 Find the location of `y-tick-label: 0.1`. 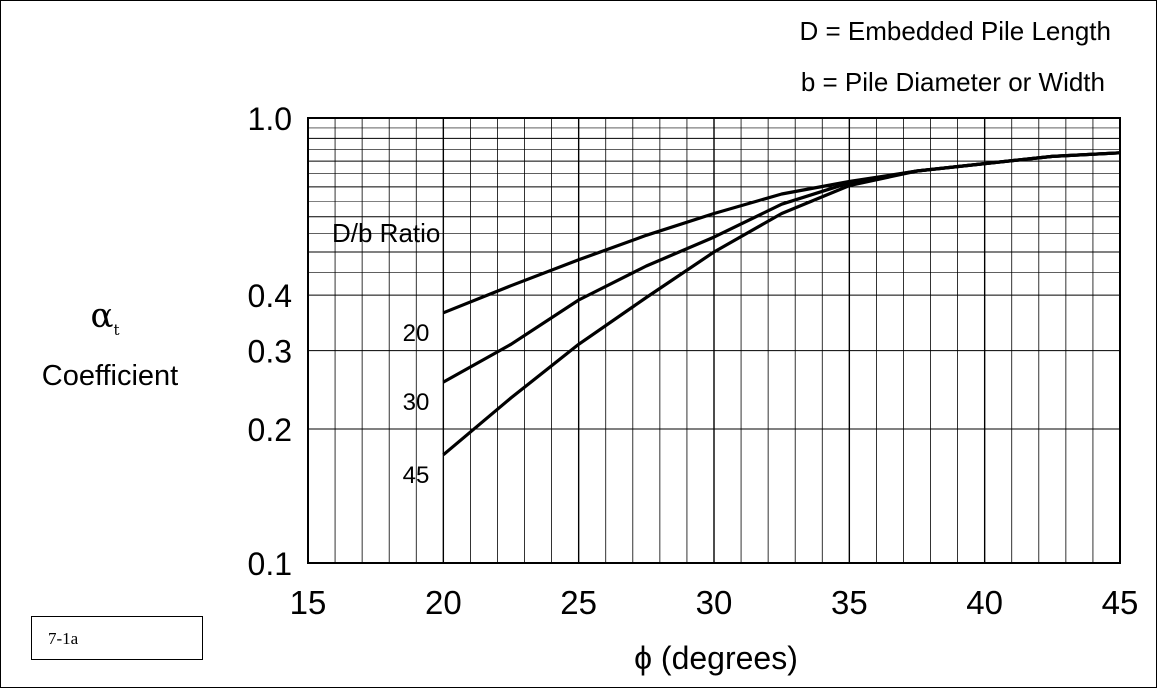

y-tick-label: 0.1 is located at coordinates (270, 564).